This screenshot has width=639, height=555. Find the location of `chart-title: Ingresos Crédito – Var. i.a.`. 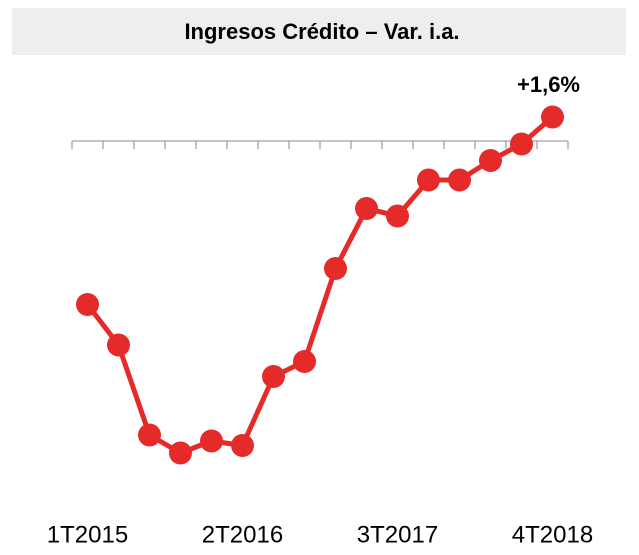

chart-title: Ingresos Crédito – Var. i.a. is located at coordinates (321, 31).